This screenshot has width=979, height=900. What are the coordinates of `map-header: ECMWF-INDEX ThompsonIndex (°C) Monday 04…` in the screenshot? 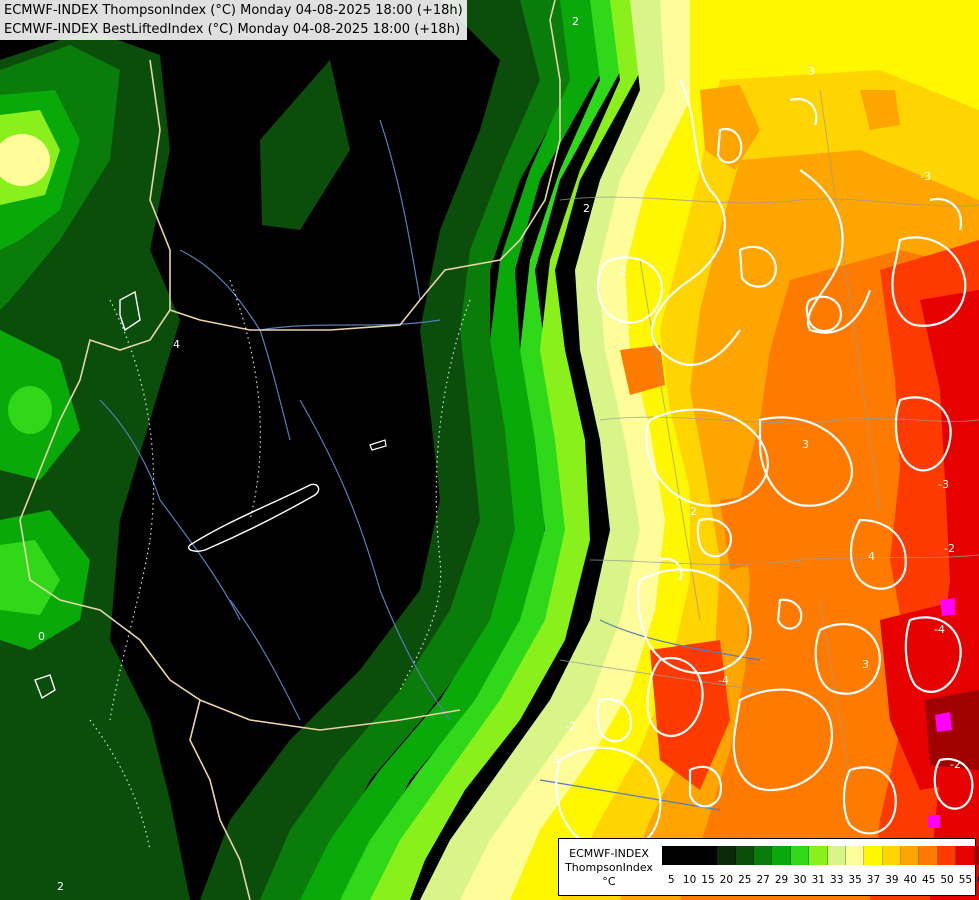 It's located at (233, 20).